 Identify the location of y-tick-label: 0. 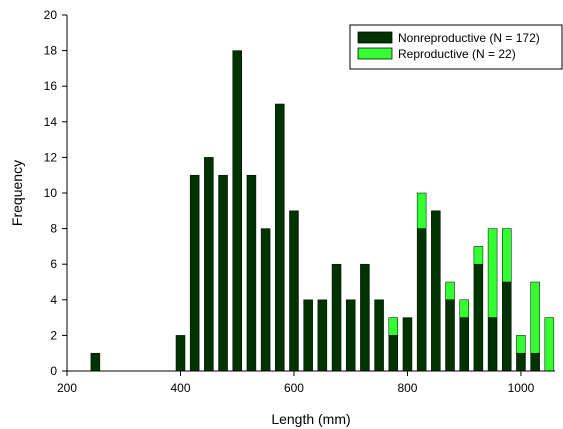
(53, 371).